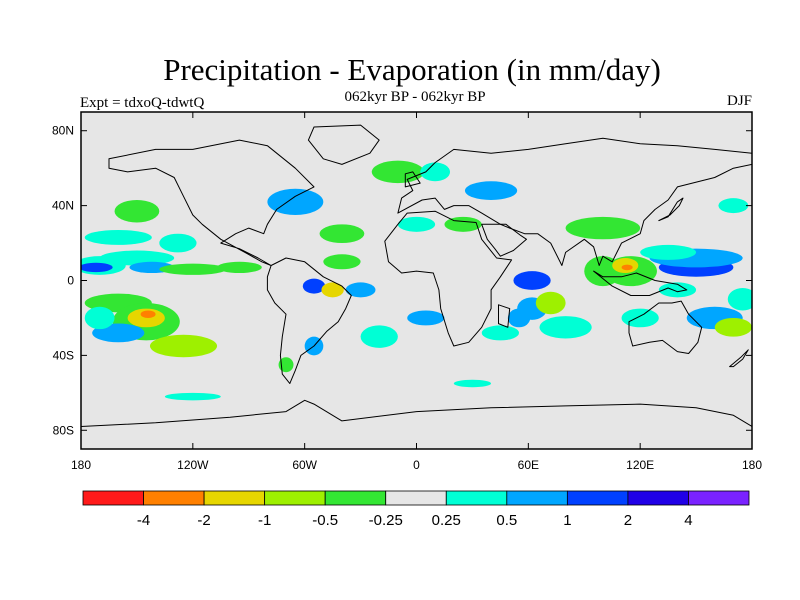  What do you see at coordinates (63, 355) in the screenshot?
I see `lat-tick-label: 40S` at bounding box center [63, 355].